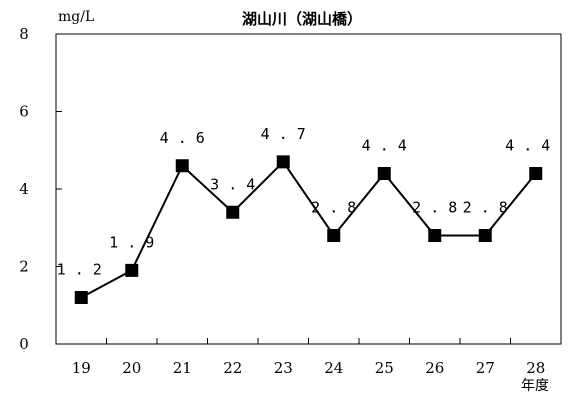 The width and height of the screenshot is (569, 398). What do you see at coordinates (434, 368) in the screenshot?
I see `x-tick-label: 26` at bounding box center [434, 368].